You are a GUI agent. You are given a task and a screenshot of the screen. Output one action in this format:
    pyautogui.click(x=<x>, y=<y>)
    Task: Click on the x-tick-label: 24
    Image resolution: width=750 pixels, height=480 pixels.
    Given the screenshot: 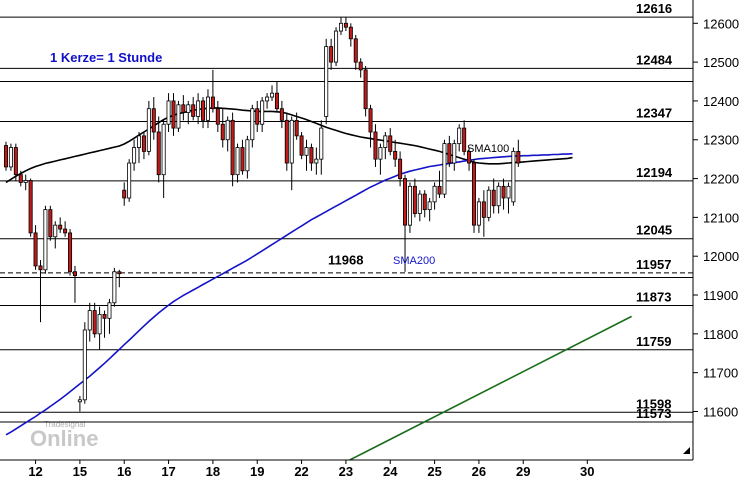 What is the action you would take?
    pyautogui.click(x=390, y=471)
    